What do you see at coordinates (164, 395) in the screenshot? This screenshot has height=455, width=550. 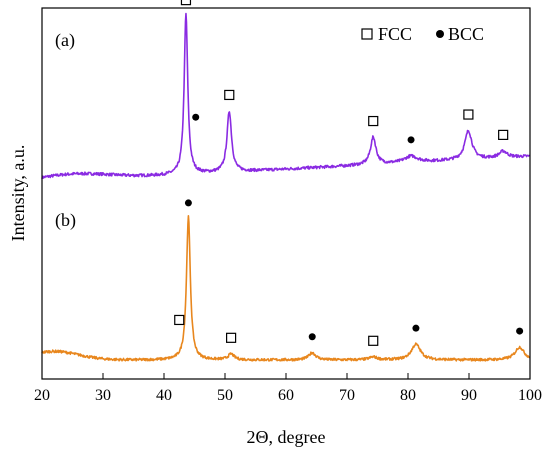 I see `x-tick-label: 40` at bounding box center [164, 395].